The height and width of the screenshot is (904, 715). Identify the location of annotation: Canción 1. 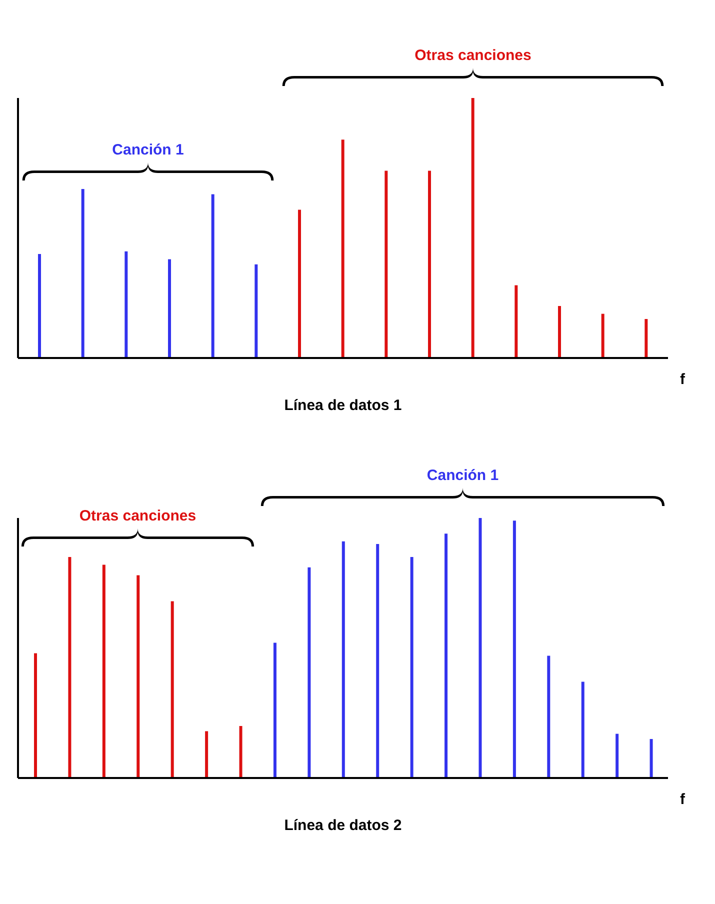
(148, 150).